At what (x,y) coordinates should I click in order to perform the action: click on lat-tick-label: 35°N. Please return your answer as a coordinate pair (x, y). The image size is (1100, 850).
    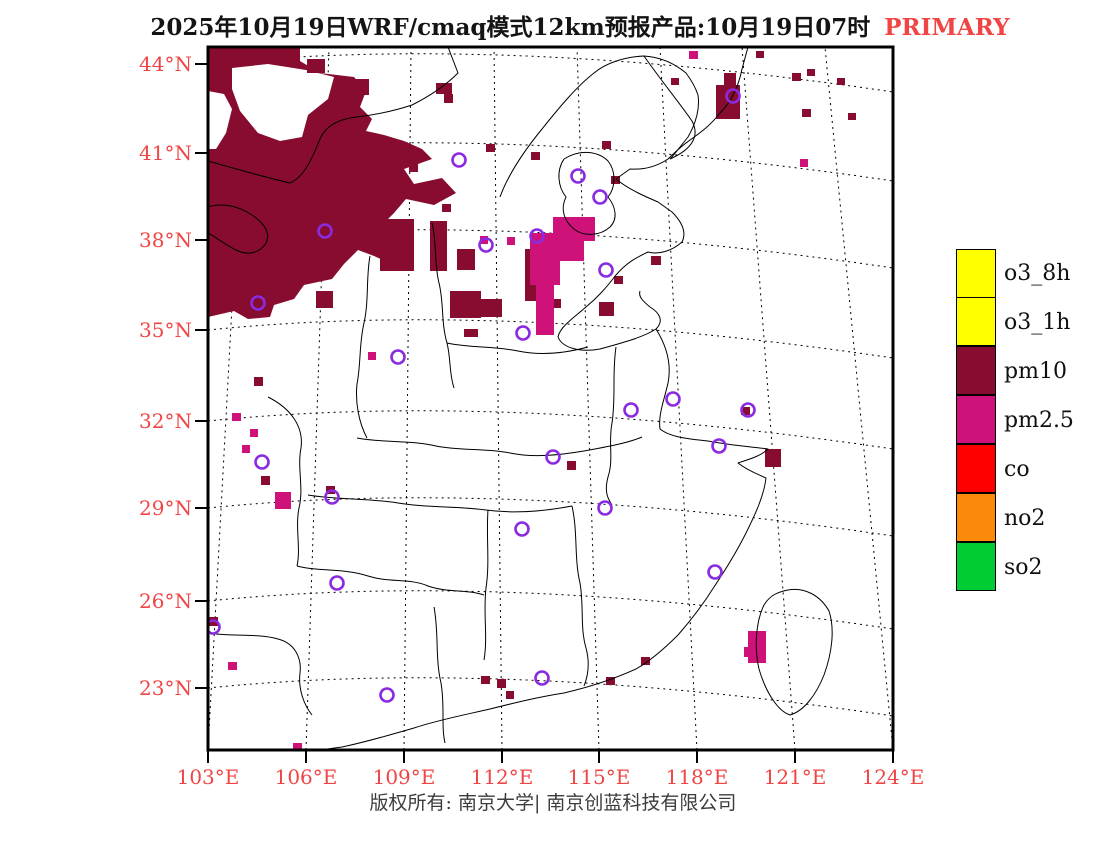
    Looking at the image, I should click on (165, 330).